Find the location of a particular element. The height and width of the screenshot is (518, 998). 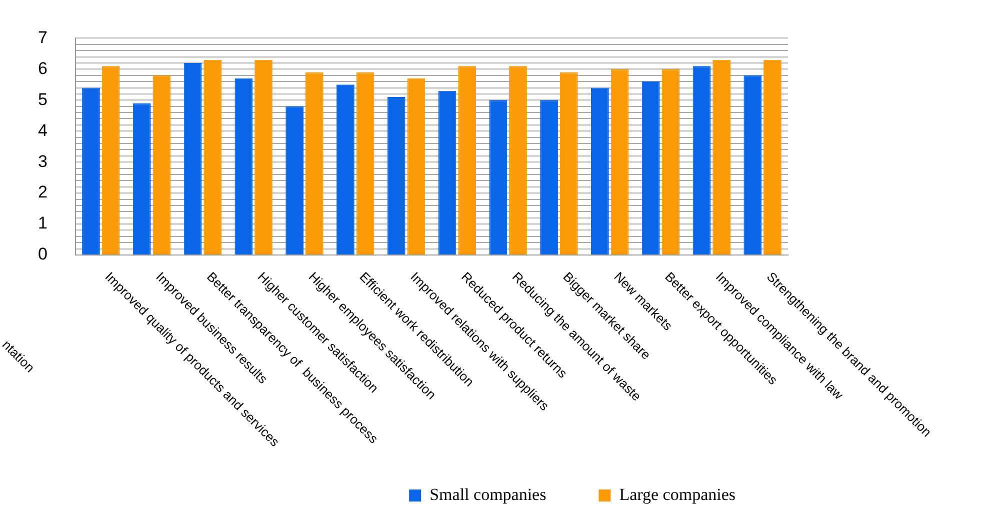

y-tick-label: 7 is located at coordinates (43, 37).